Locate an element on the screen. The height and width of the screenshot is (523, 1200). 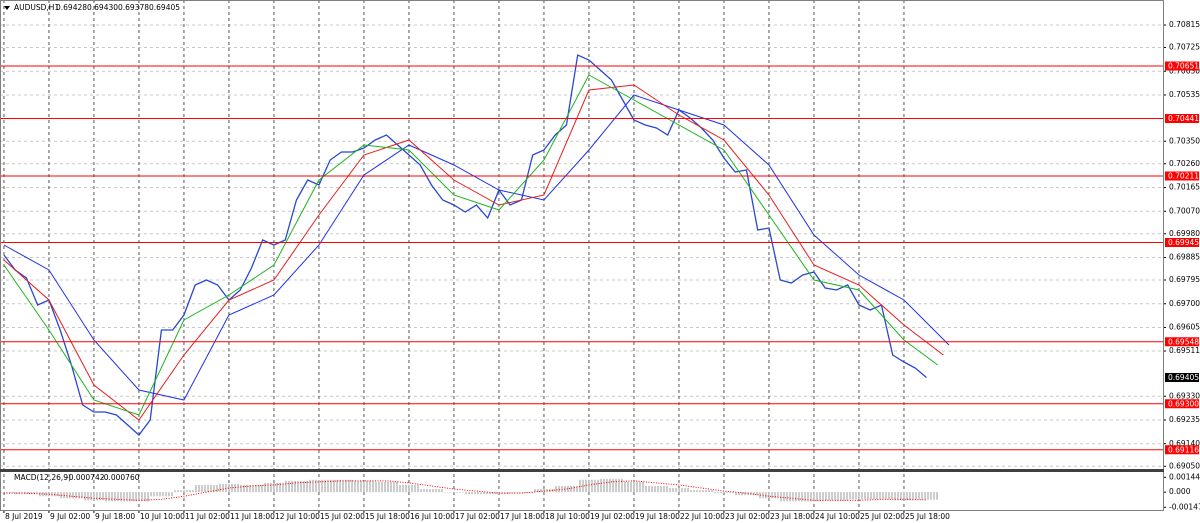
macd-y-tick-label: 0.001443 is located at coordinates (1184, 476).